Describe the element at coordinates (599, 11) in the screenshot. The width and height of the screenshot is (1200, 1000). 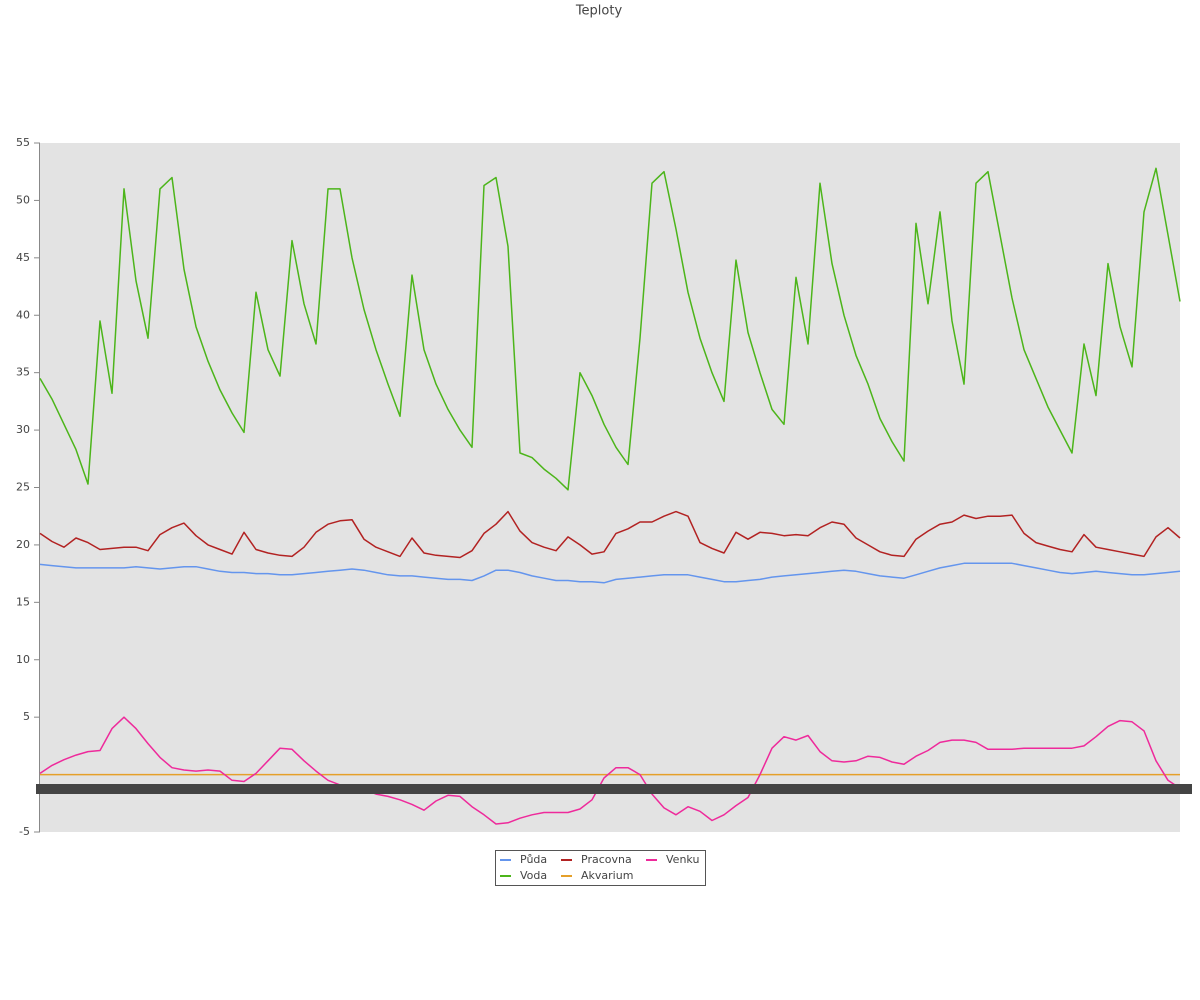
I see `chart-title: Teploty` at that location.